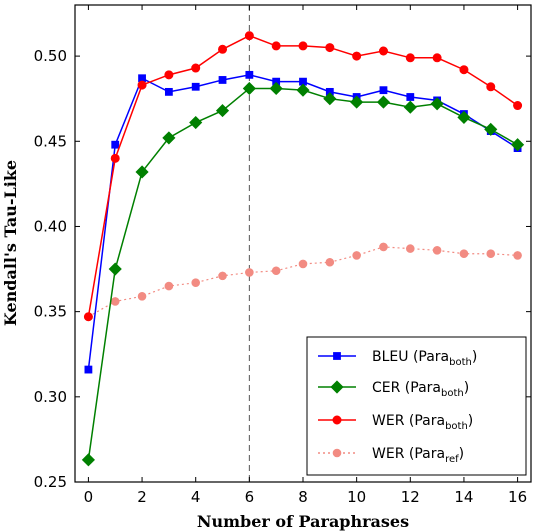 Image resolution: width=536 pixels, height=532 pixels. I want to click on x-tick-label: 14, so click(463, 497).